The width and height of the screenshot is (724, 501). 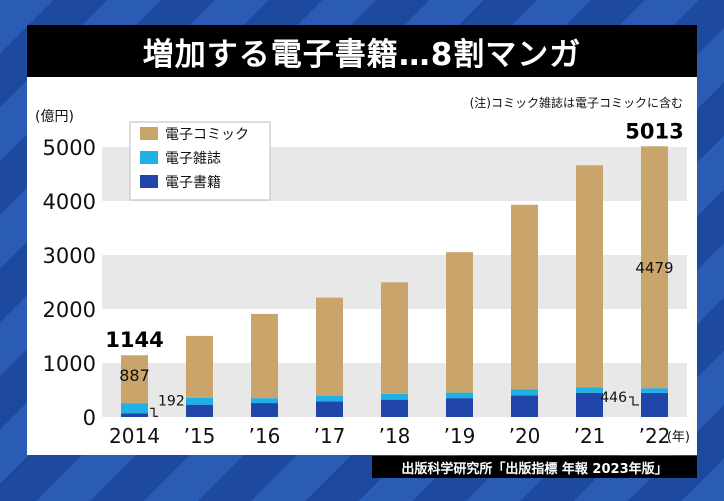 I want to click on magazine-value-2014: 192, so click(x=171, y=401).